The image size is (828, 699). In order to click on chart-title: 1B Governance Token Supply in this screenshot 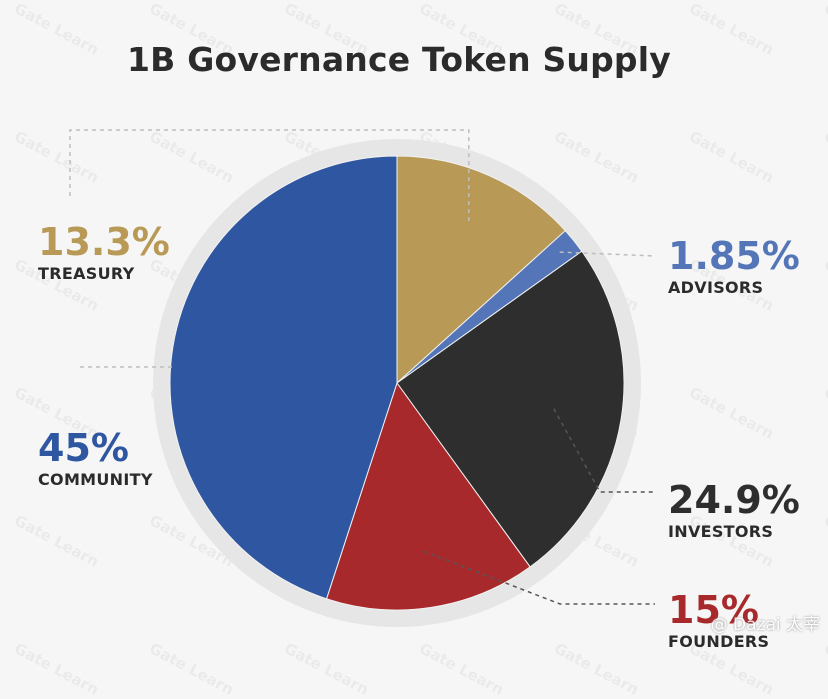, I will do `click(399, 59)`.